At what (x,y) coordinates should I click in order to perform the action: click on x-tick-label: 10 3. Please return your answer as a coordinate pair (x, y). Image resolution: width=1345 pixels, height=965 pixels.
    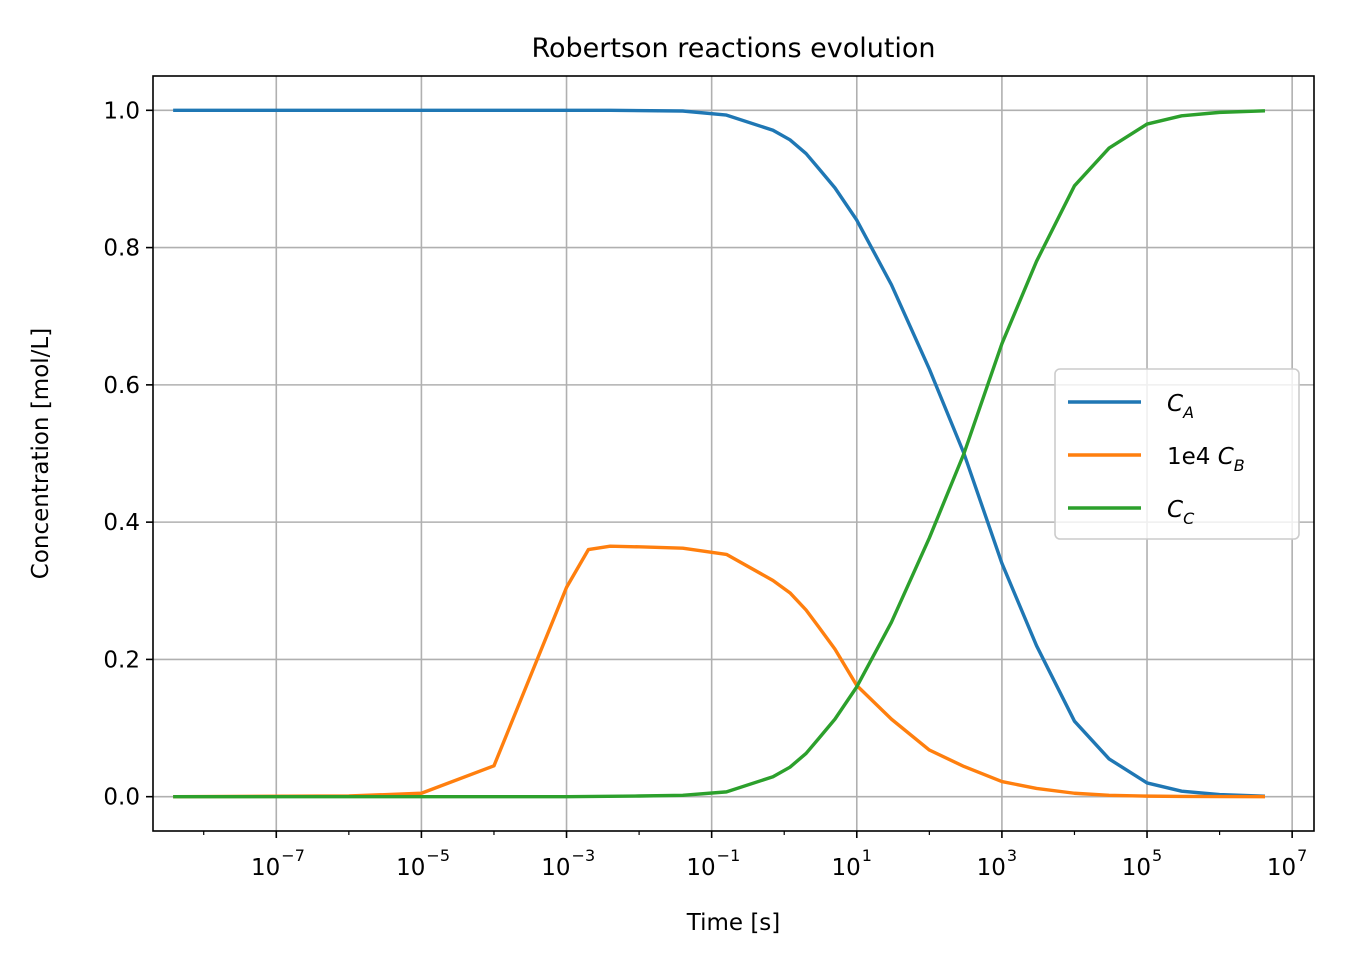
    Looking at the image, I should click on (997, 863).